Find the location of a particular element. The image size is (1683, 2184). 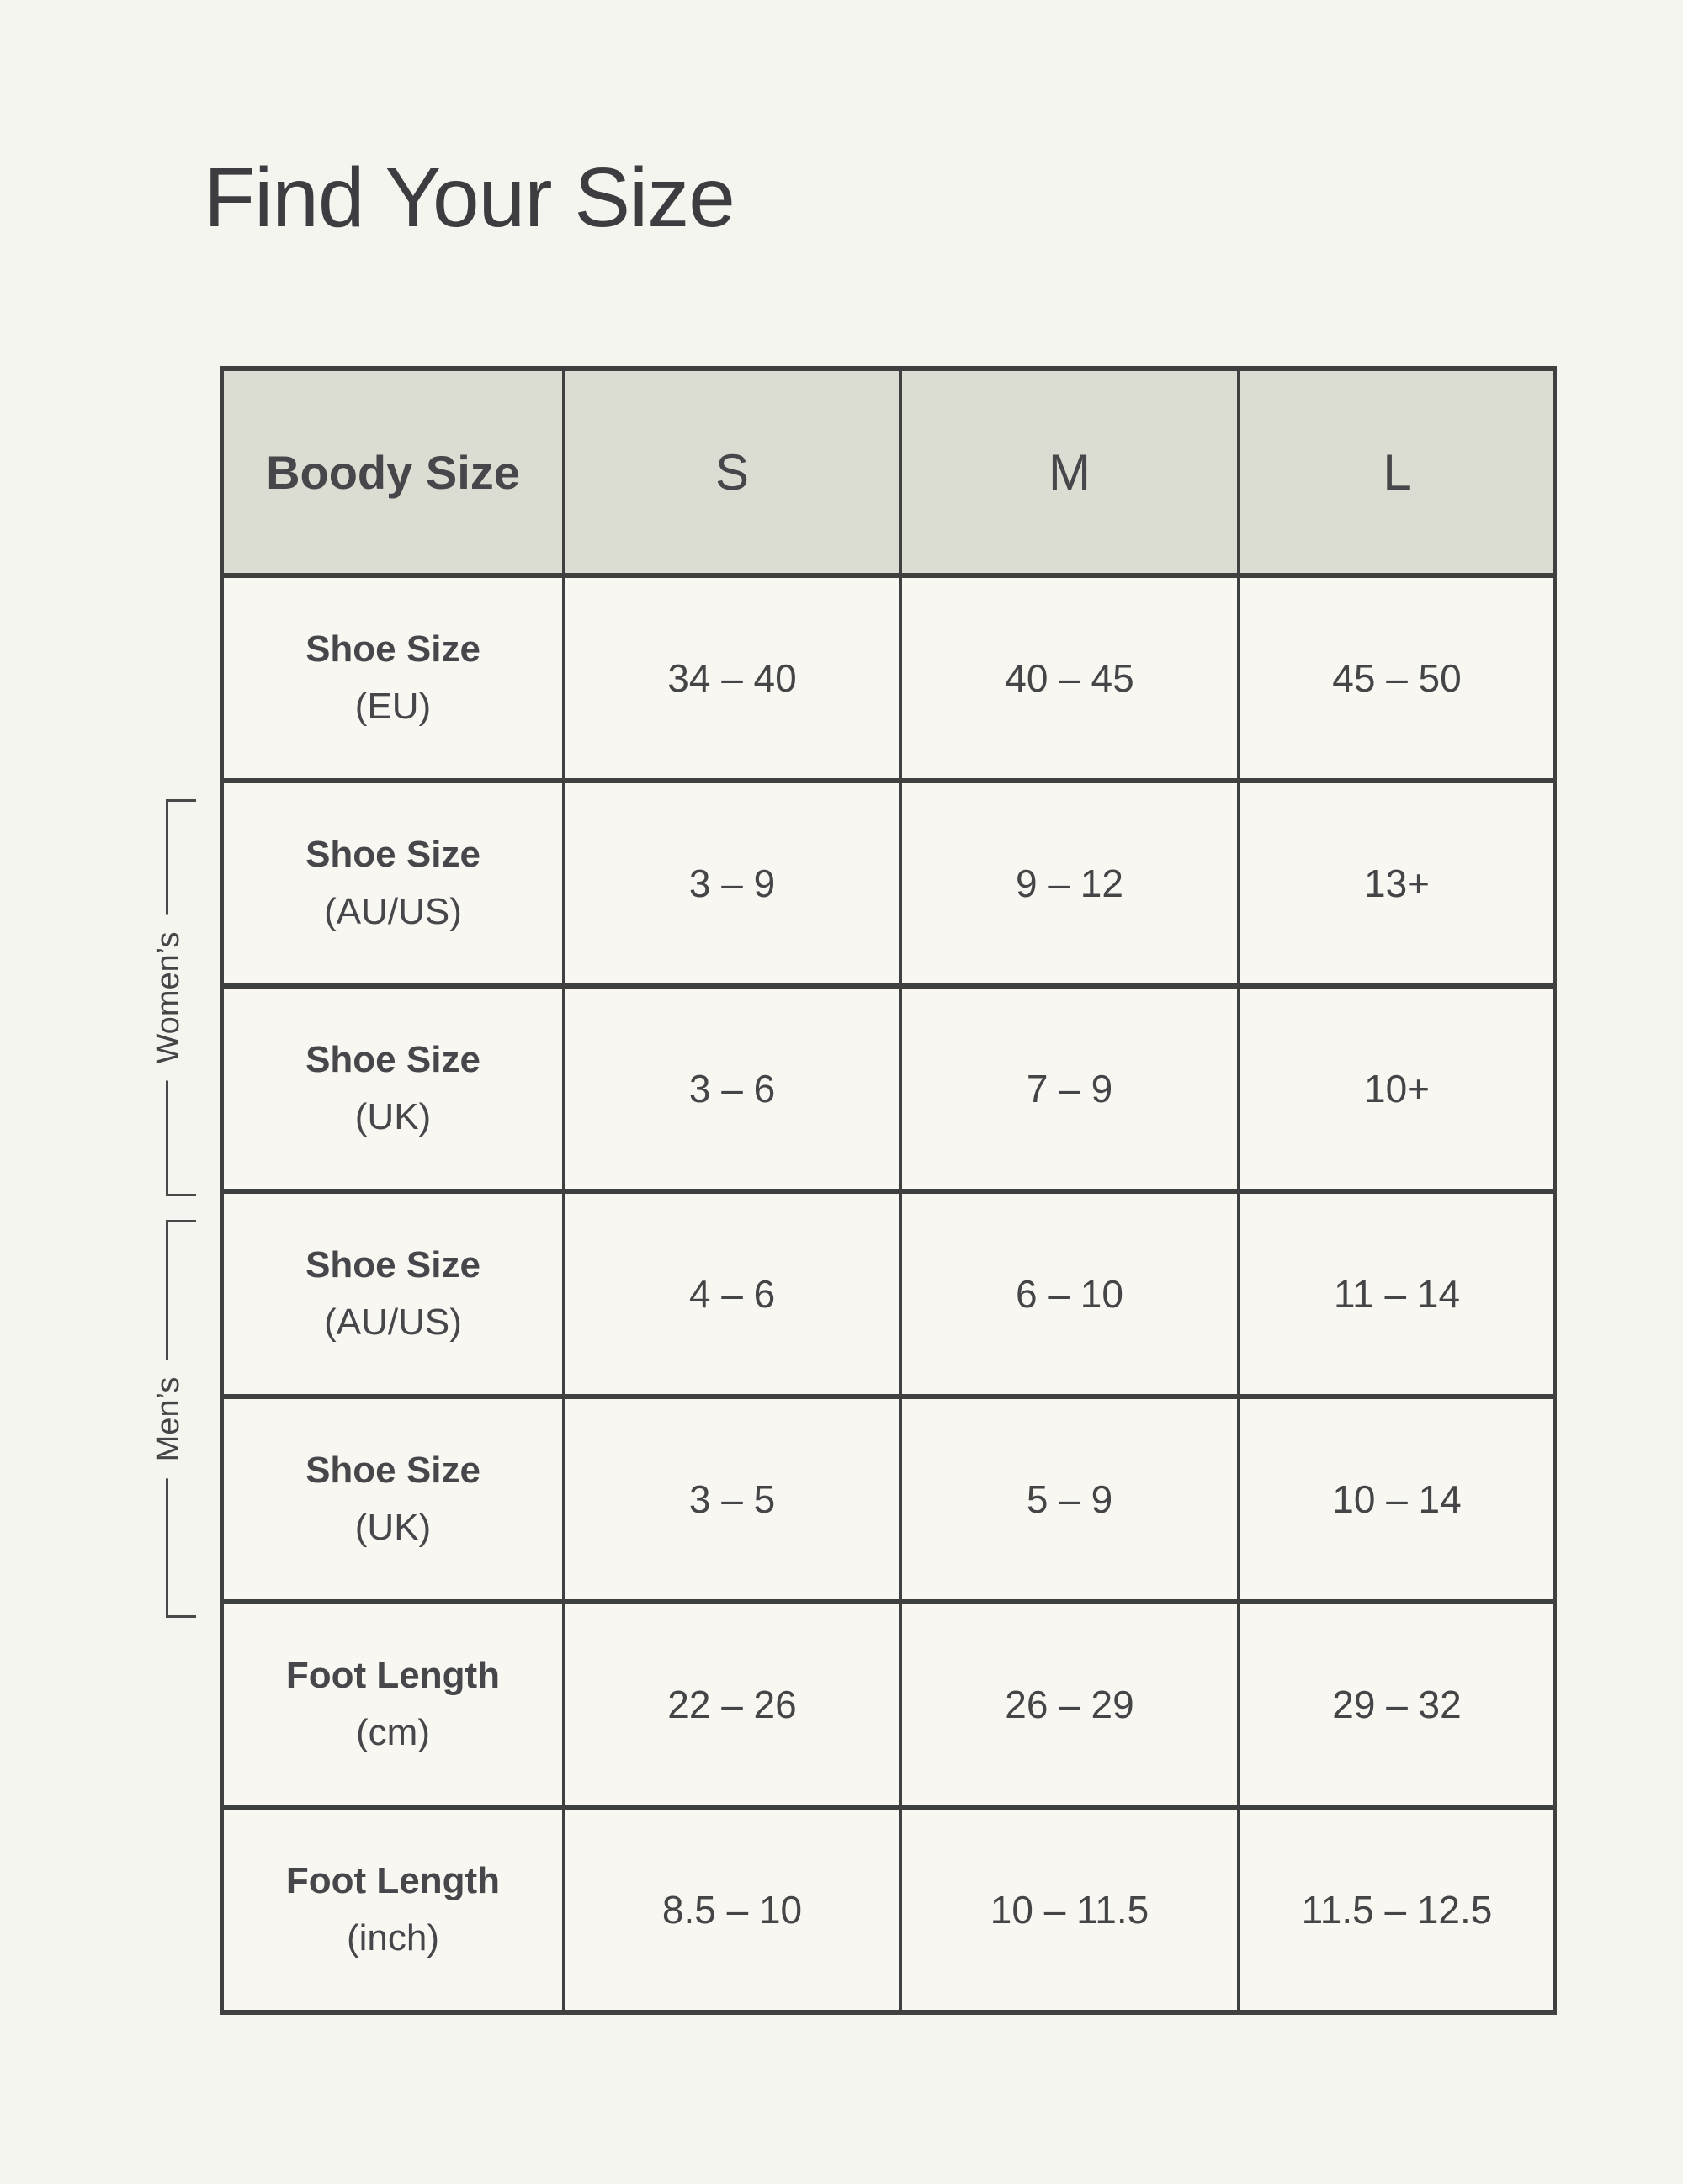

row-label-unit: (EU) is located at coordinates (393, 706).